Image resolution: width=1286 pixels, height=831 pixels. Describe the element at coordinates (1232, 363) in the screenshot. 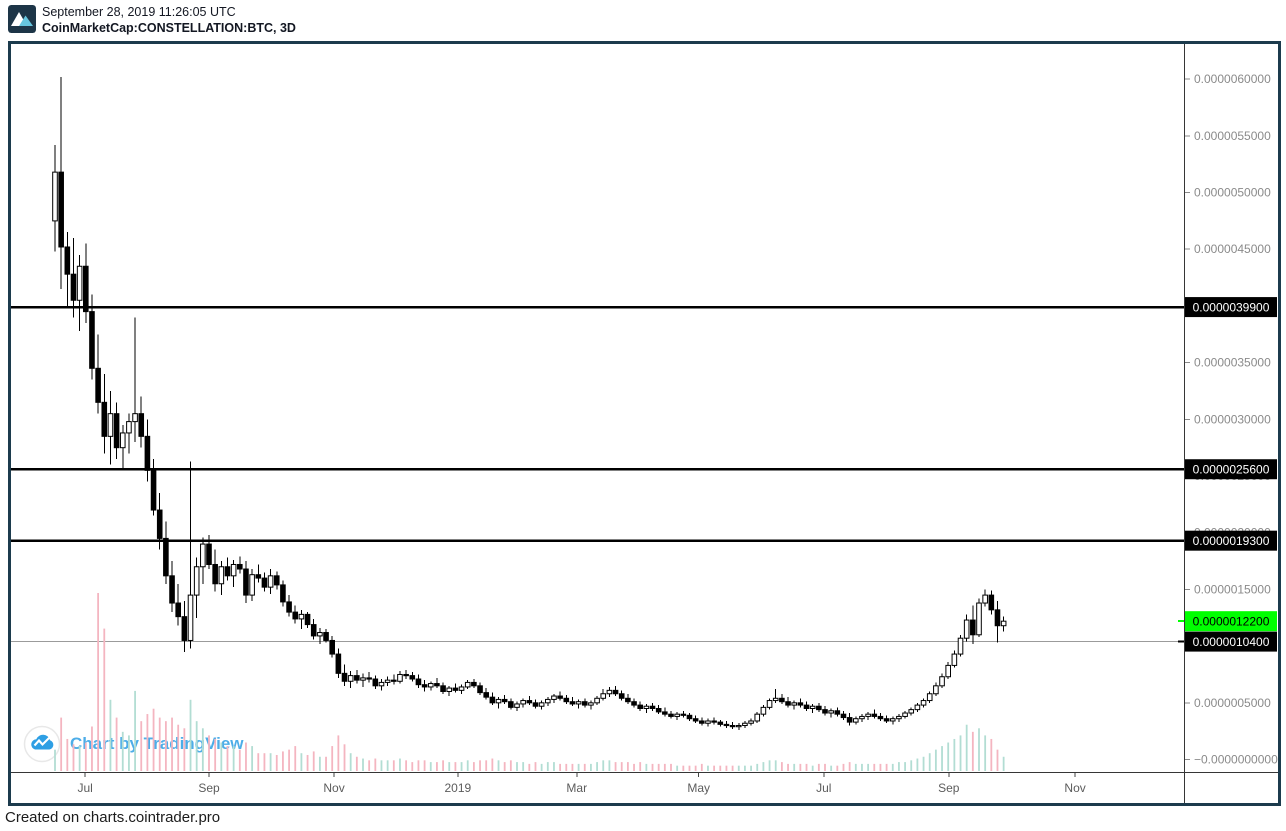

I see `svg-text: 0.0000035000` at that location.